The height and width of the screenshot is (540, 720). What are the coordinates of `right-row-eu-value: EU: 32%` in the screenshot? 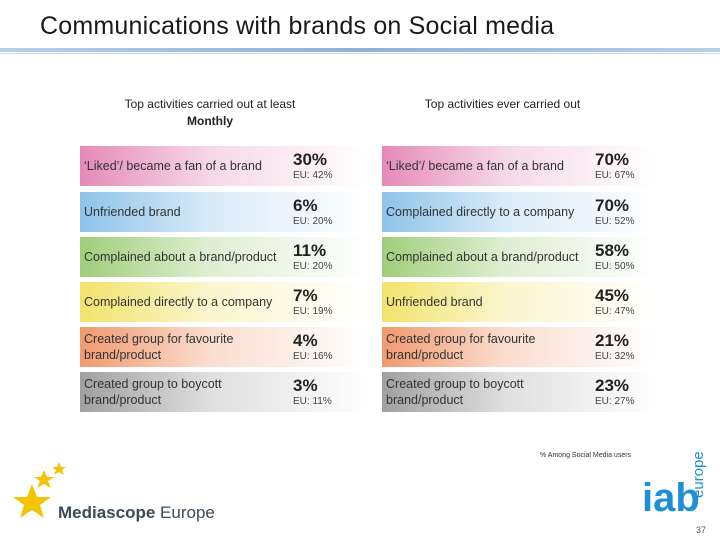 It's located at (615, 356).